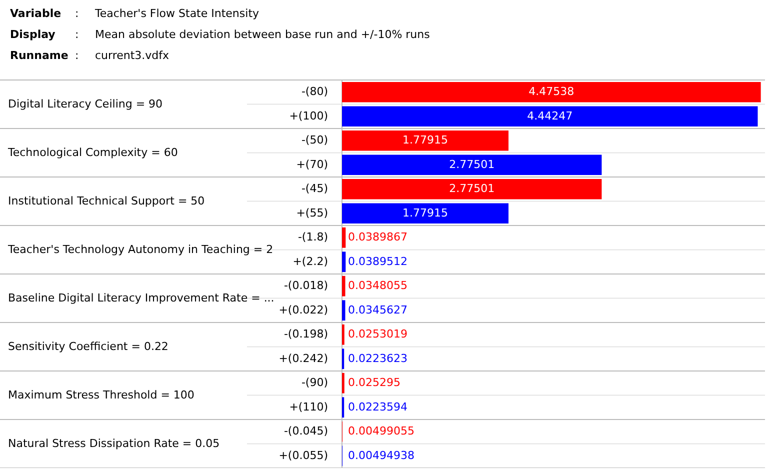 This screenshot has width=767, height=472. I want to click on text: Display, so click(33, 34).